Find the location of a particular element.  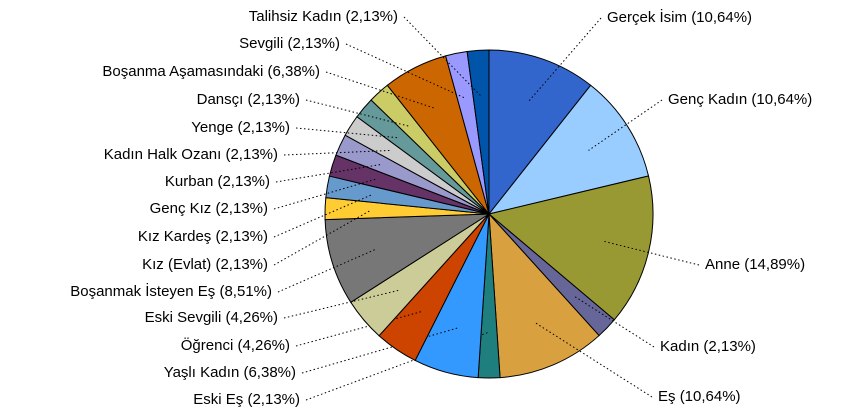

slice-name: Kurban is located at coordinates (189, 181).